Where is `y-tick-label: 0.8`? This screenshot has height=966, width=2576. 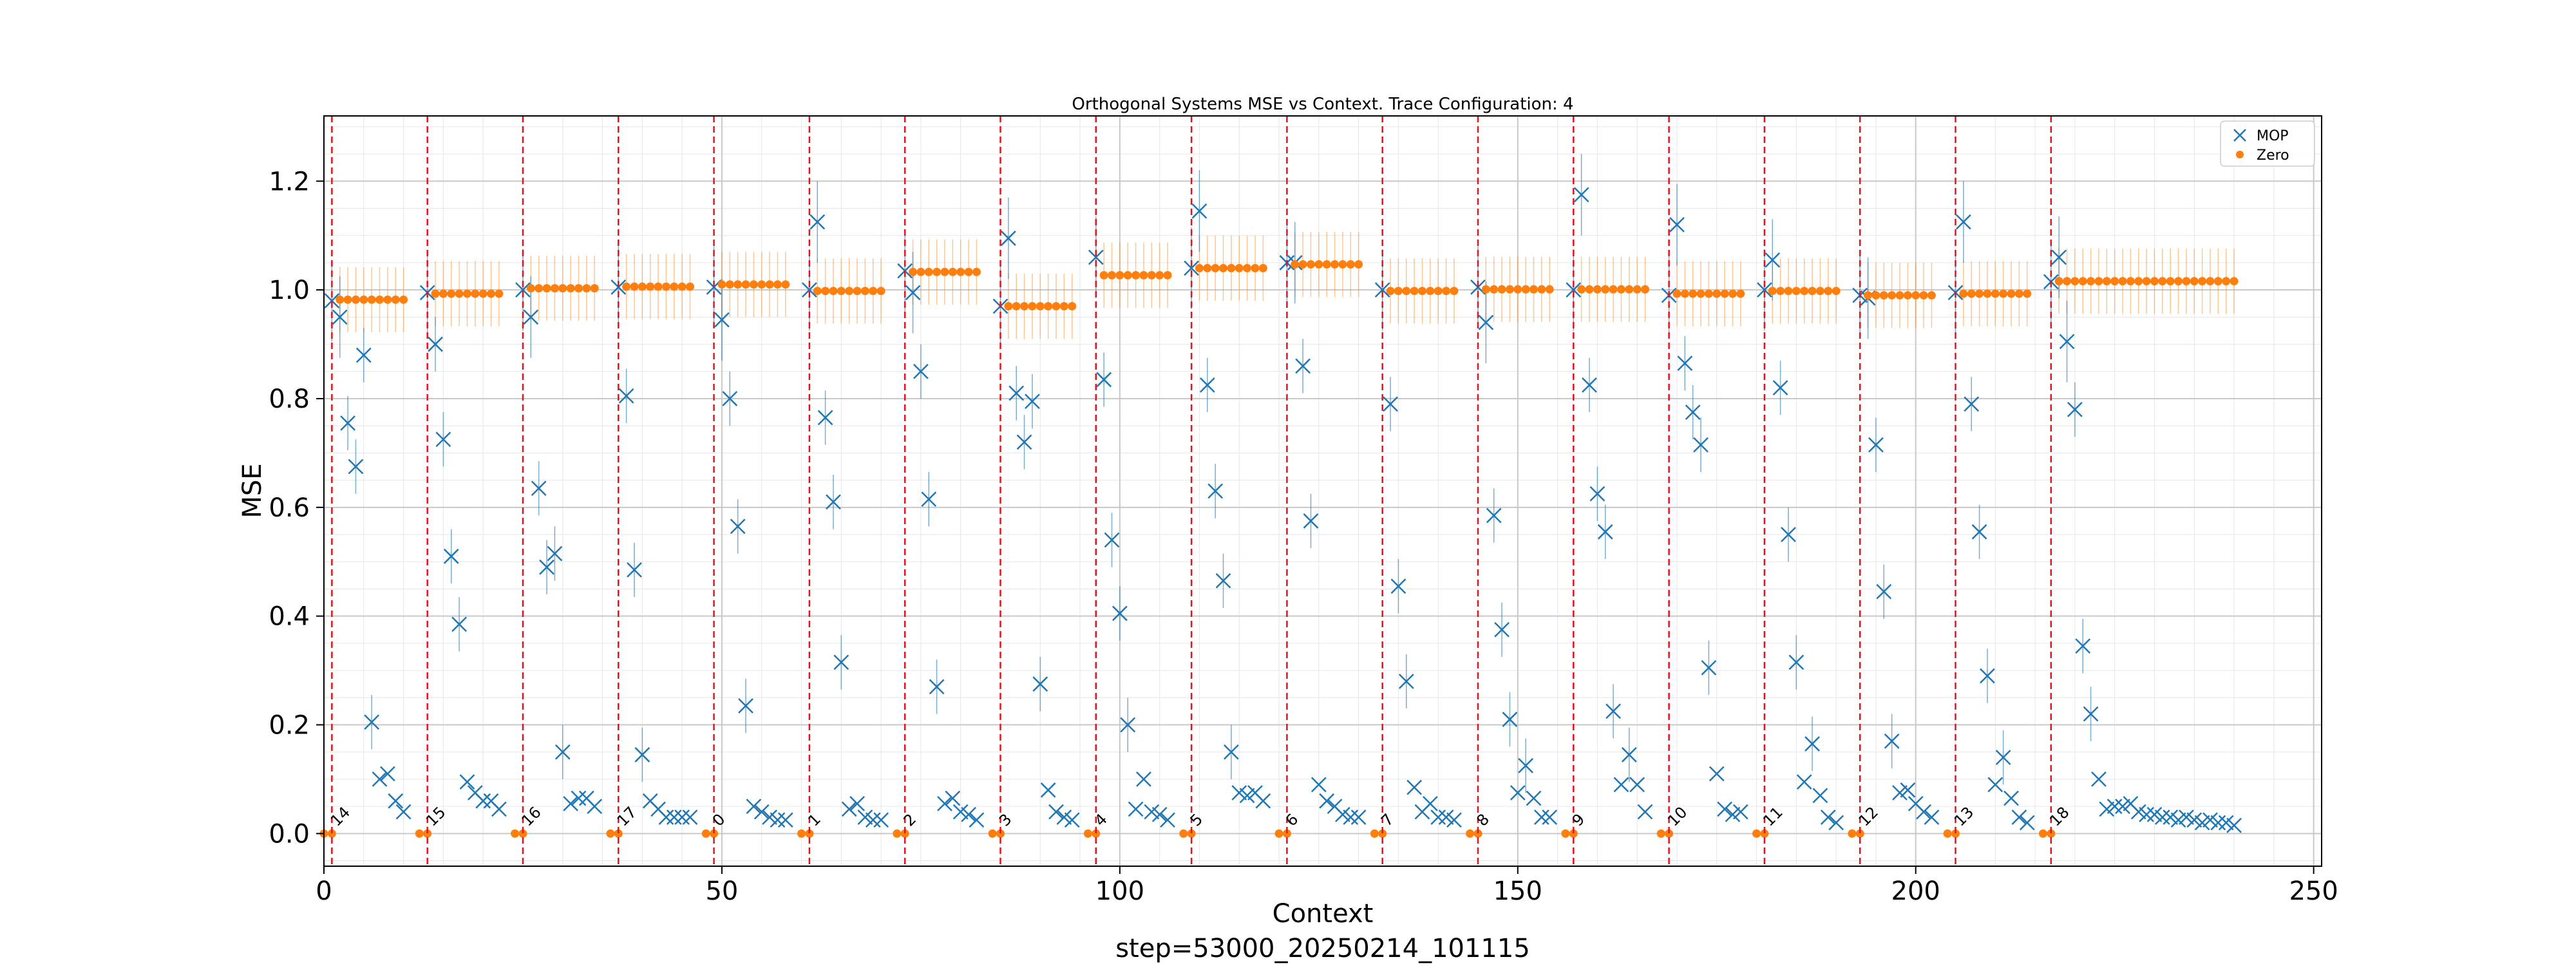
y-tick-label: 0.8 is located at coordinates (289, 399).